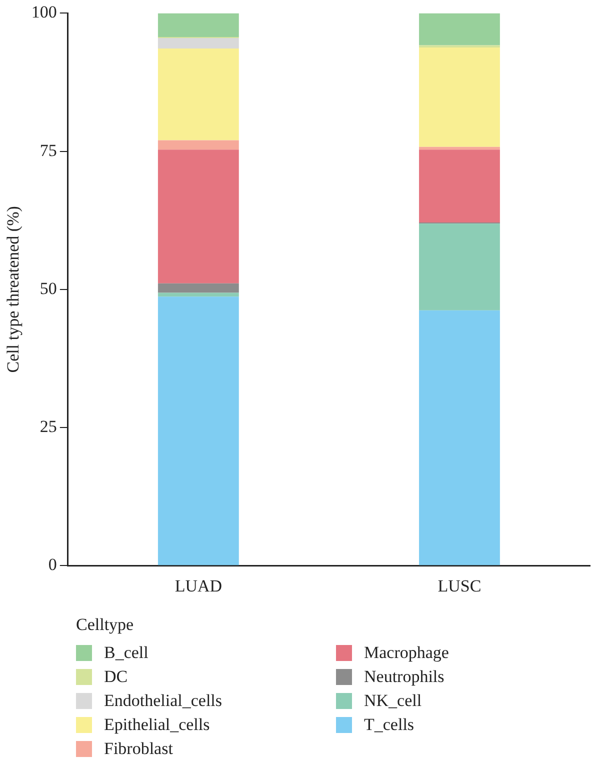 This screenshot has height=768, width=600. I want to click on legend-label: Fibroblast, so click(138, 749).